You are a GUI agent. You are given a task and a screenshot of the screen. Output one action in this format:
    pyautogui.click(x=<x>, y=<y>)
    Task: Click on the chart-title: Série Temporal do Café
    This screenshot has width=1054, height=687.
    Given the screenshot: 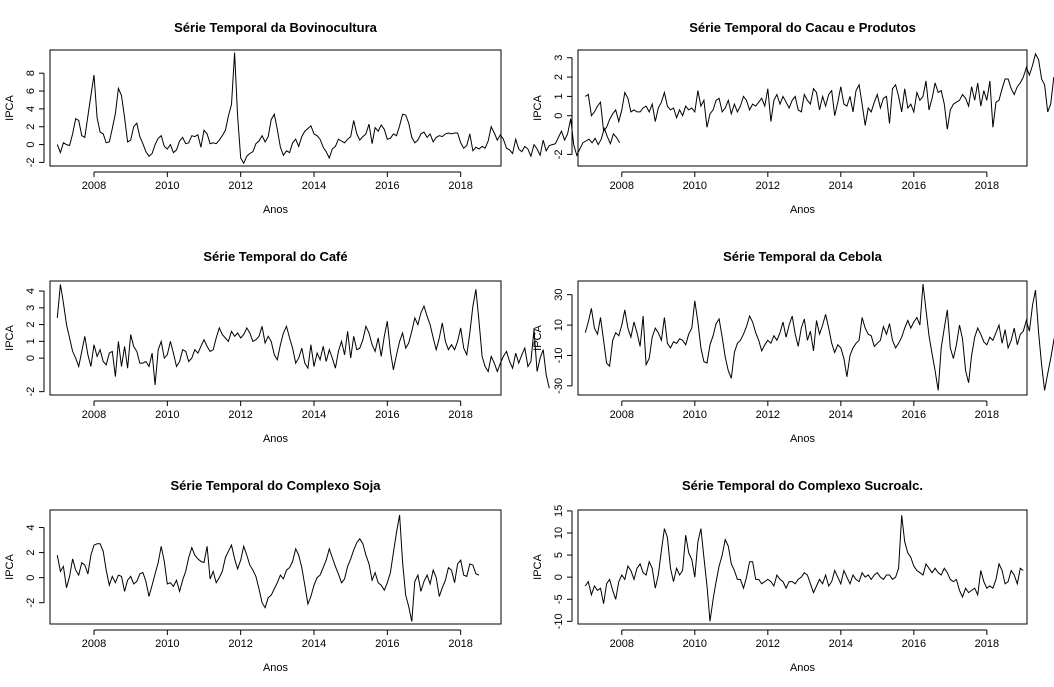 What is the action you would take?
    pyautogui.click(x=275, y=256)
    